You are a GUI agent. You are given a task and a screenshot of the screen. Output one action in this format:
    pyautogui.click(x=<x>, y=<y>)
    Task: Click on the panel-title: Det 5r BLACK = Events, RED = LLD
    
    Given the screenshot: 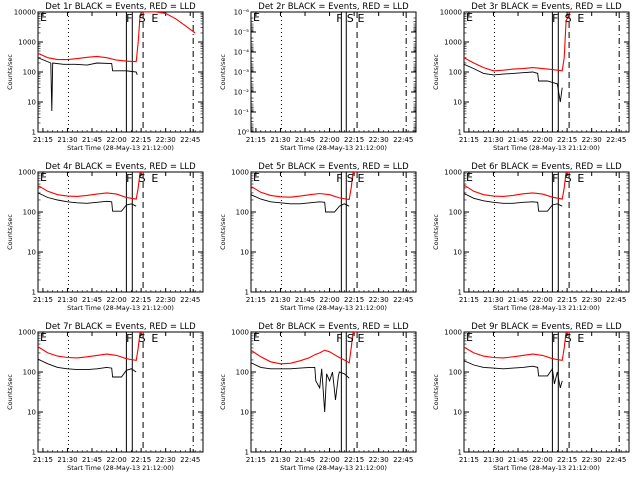 What is the action you would take?
    pyautogui.click(x=333, y=167)
    